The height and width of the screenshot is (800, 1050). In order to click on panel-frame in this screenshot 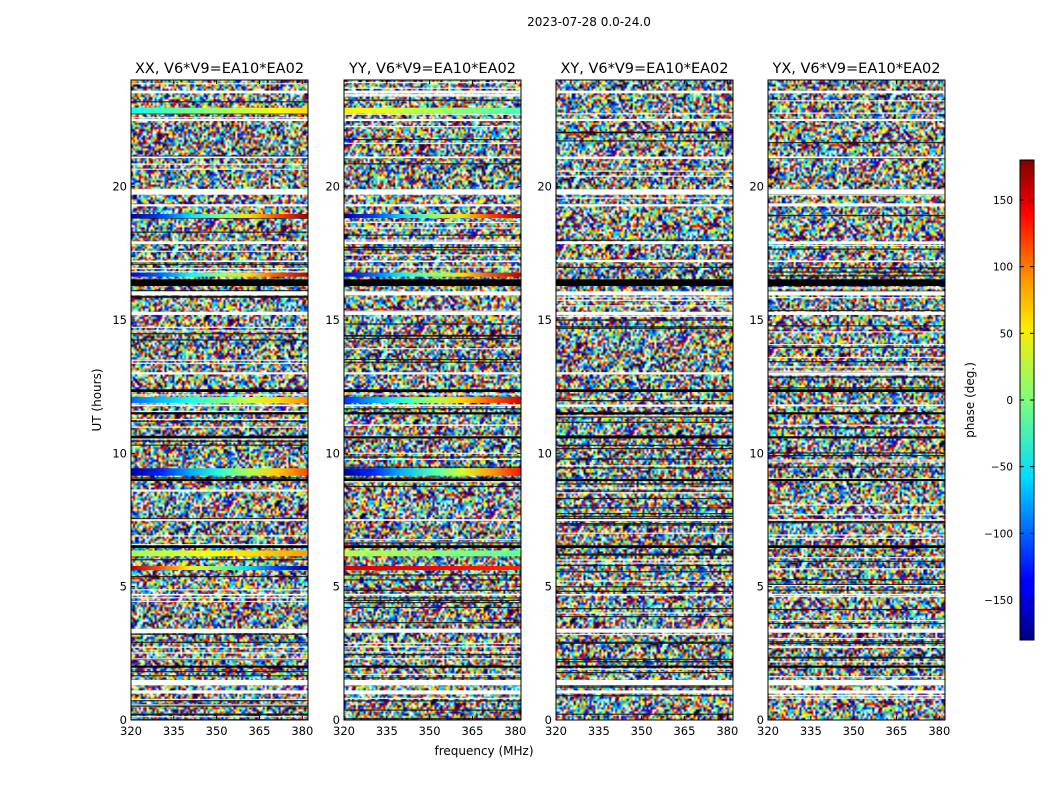, I will do `click(644, 400)`.